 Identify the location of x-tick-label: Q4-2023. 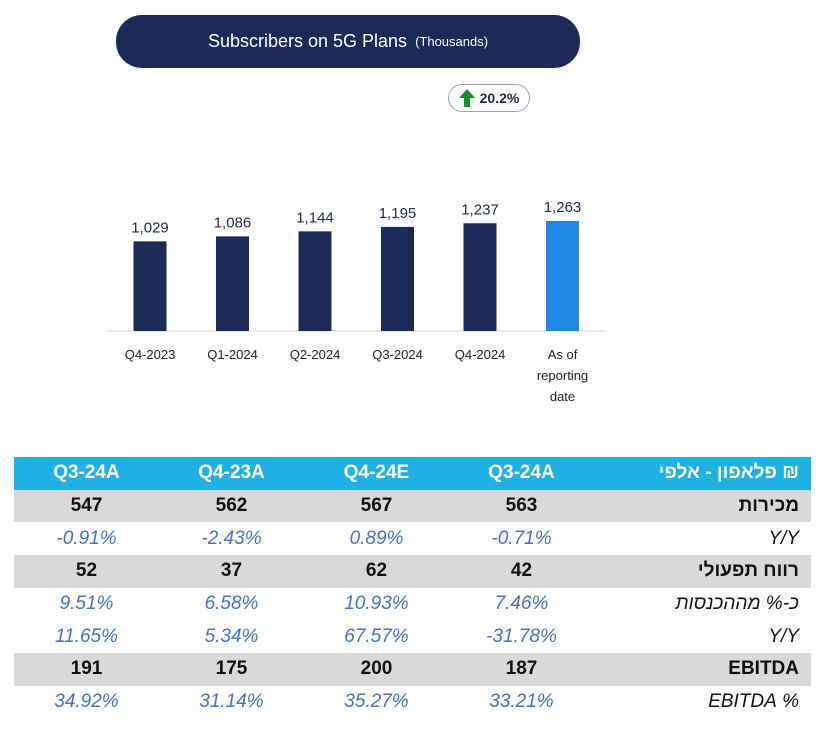
(150, 354).